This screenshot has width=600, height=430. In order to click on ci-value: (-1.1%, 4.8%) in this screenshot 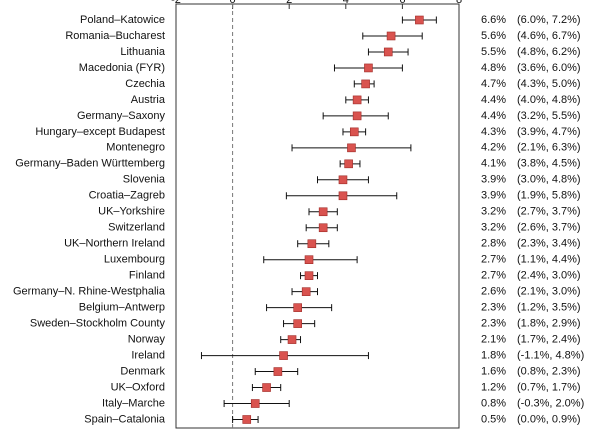, I will do `click(550, 355)`.